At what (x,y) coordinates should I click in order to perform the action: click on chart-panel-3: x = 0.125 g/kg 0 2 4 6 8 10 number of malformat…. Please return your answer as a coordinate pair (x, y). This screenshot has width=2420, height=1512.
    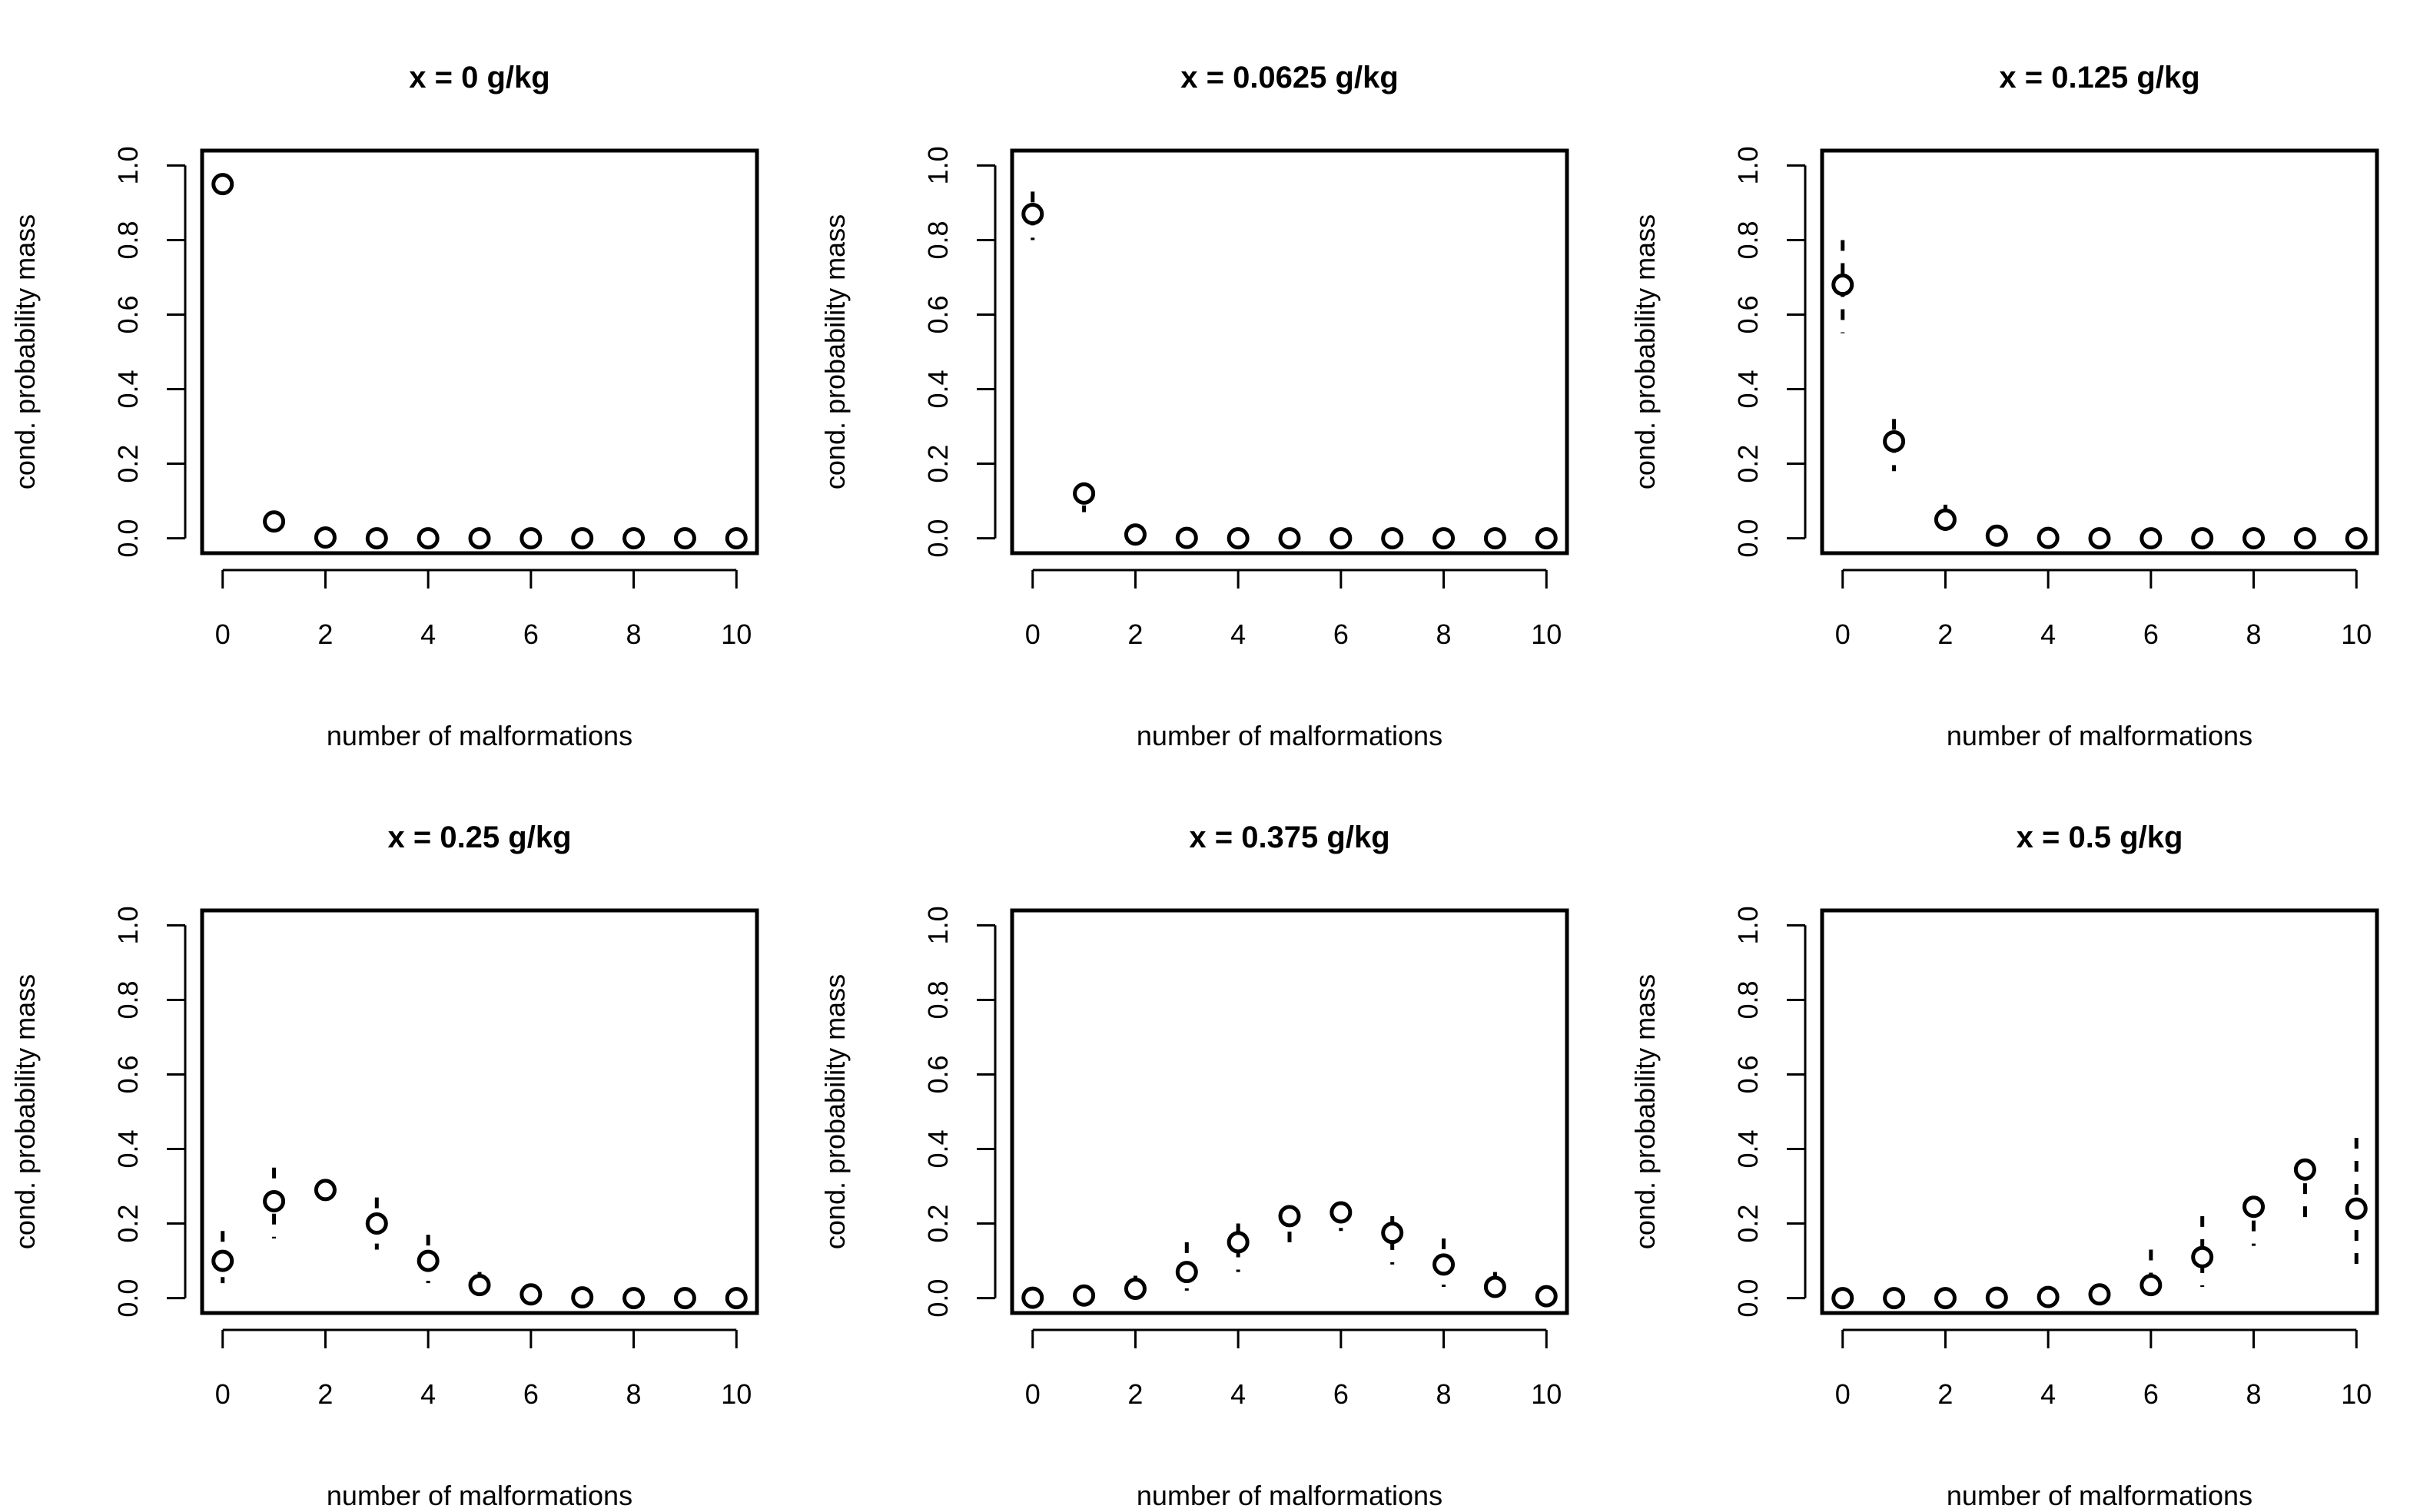
    Looking at the image, I should click on (2004, 406).